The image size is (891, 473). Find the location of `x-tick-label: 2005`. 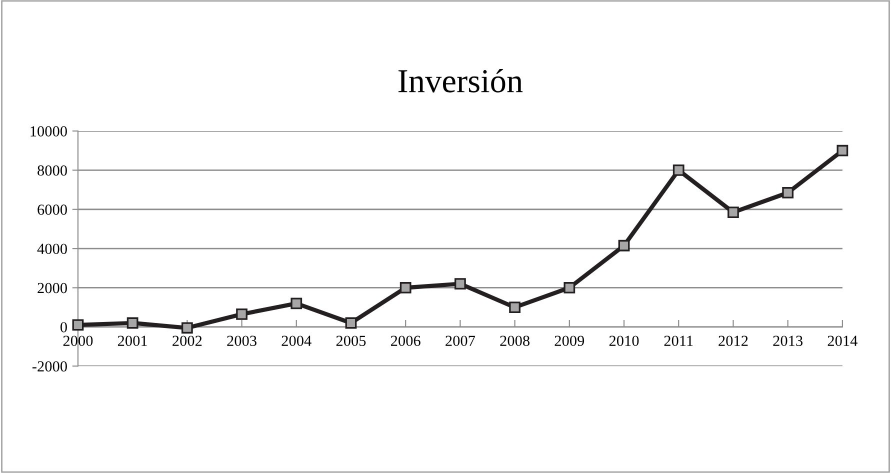

x-tick-label: 2005 is located at coordinates (351, 341).